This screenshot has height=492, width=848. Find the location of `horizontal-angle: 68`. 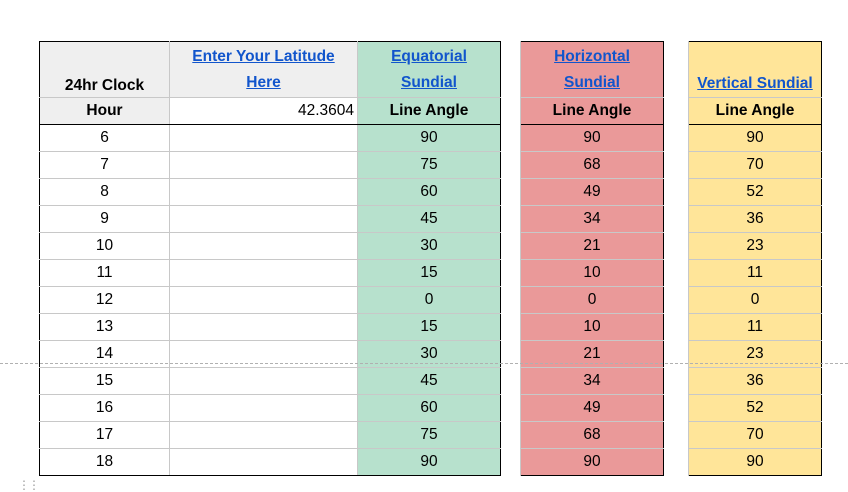

horizontal-angle: 68 is located at coordinates (592, 434).